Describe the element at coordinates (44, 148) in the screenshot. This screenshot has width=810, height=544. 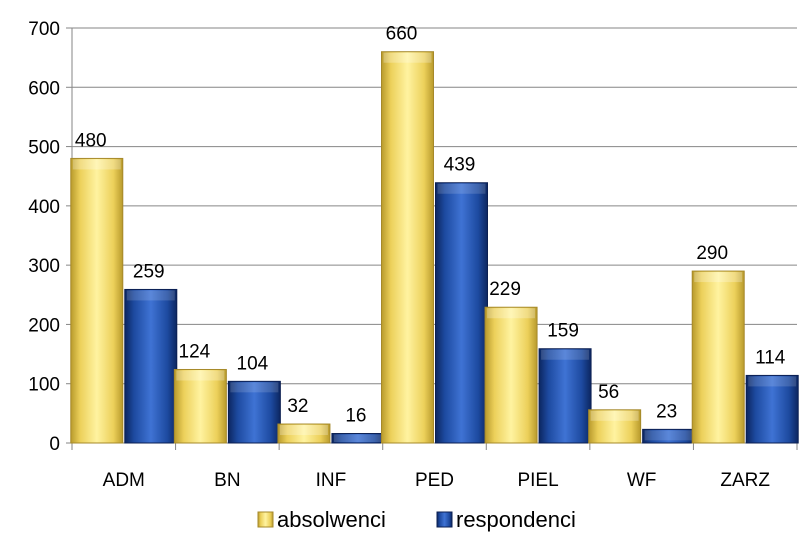
I see `y-tick-label: 500` at that location.